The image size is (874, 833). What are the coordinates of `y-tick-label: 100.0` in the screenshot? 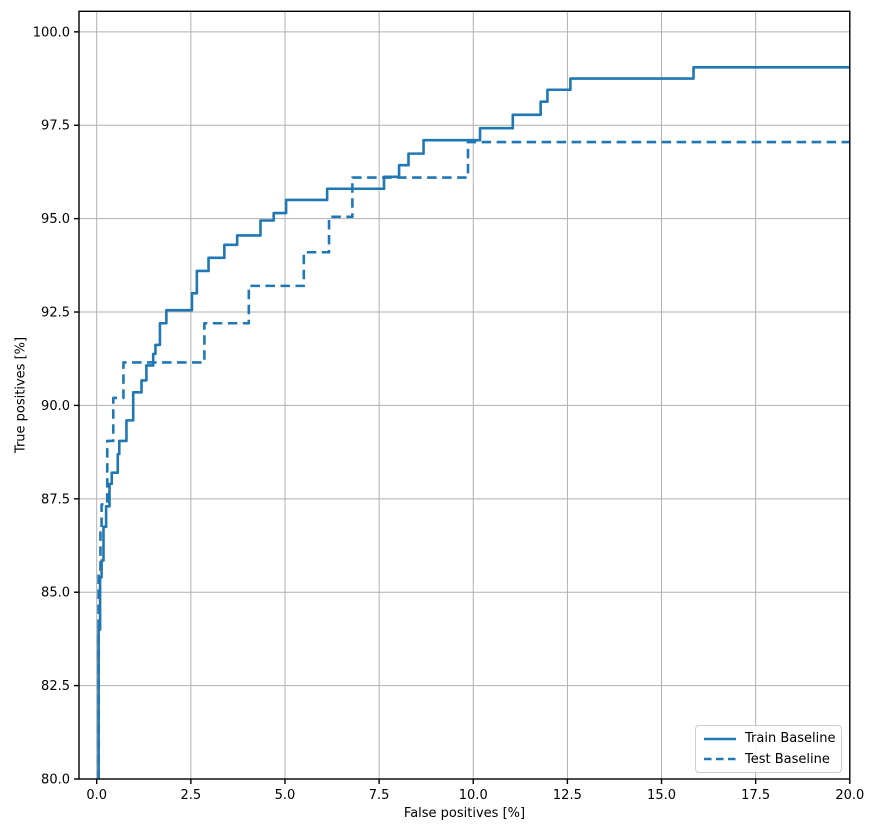 It's located at (51, 32).